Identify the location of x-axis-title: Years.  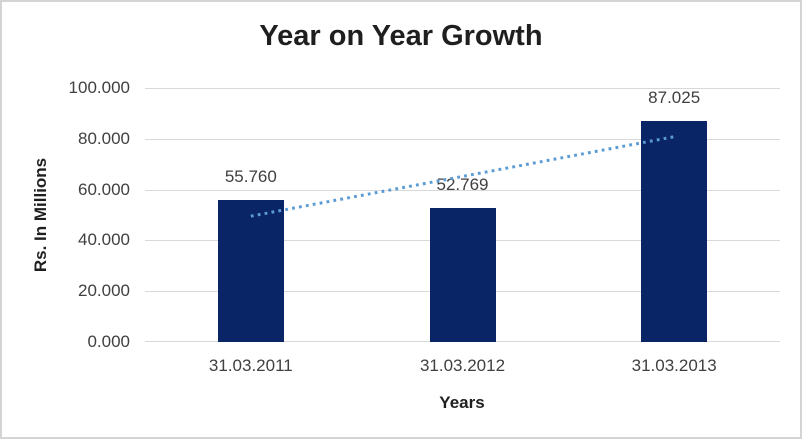
(462, 402).